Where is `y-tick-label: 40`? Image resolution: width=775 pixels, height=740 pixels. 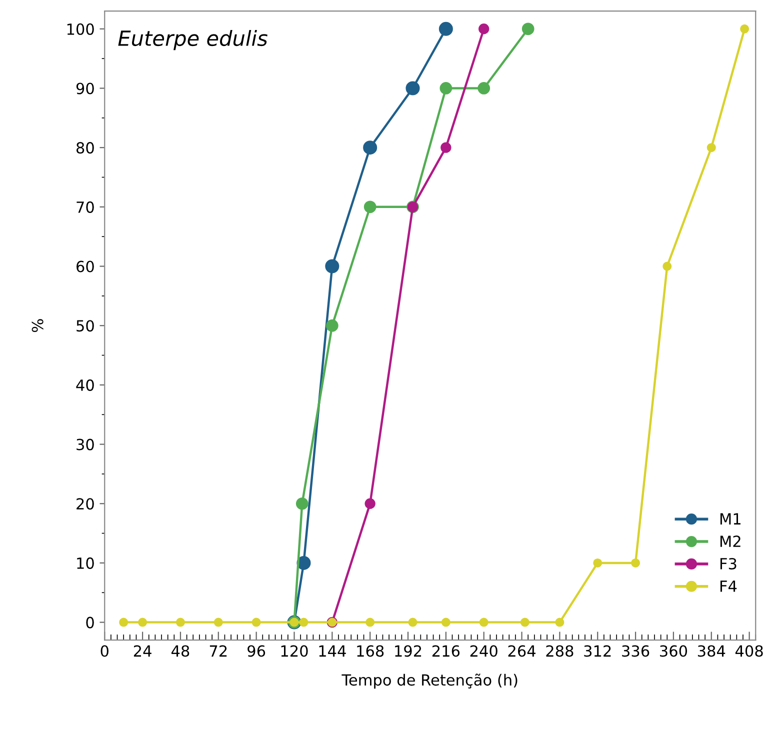
y-tick-label: 40 is located at coordinates (85, 385).